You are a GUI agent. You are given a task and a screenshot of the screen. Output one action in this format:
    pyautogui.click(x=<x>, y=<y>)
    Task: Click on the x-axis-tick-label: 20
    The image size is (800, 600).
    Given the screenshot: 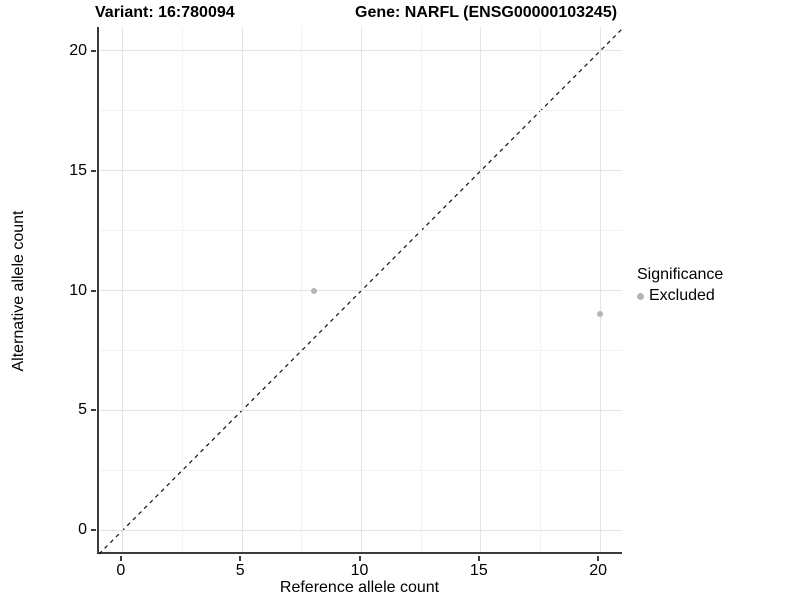 What is the action you would take?
    pyautogui.click(x=598, y=570)
    